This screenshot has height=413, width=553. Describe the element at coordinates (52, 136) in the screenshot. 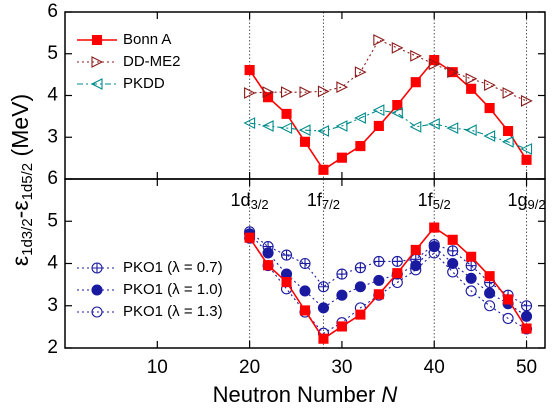

I see `y-tick-label: 3` at that location.